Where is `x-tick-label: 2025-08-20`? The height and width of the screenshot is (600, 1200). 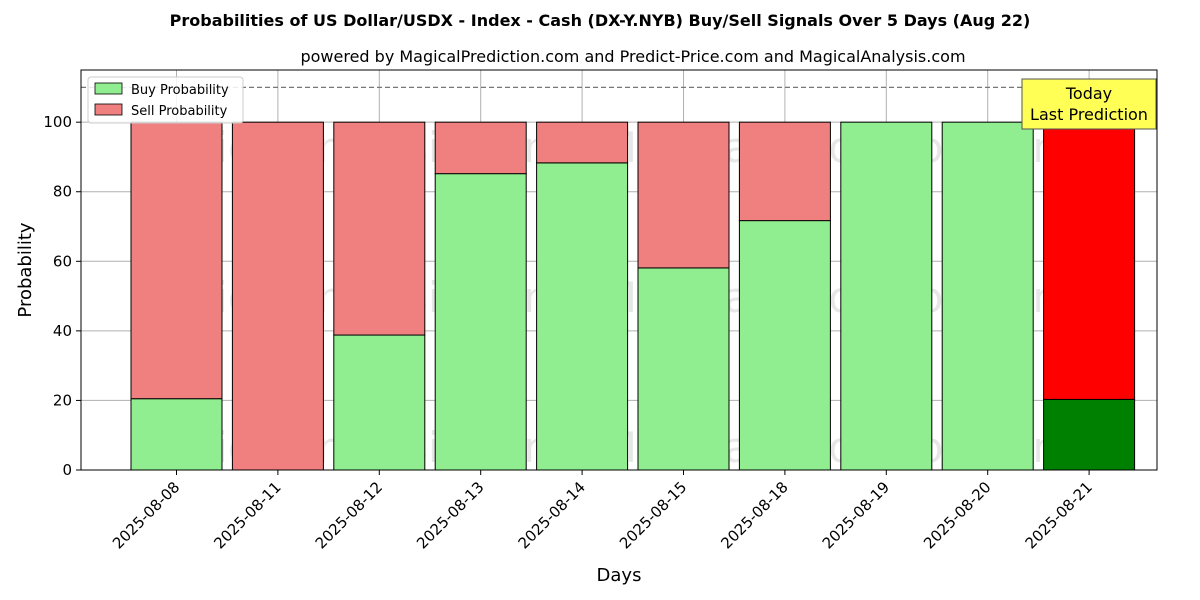 x-tick-label: 2025-08-20 is located at coordinates (957, 515).